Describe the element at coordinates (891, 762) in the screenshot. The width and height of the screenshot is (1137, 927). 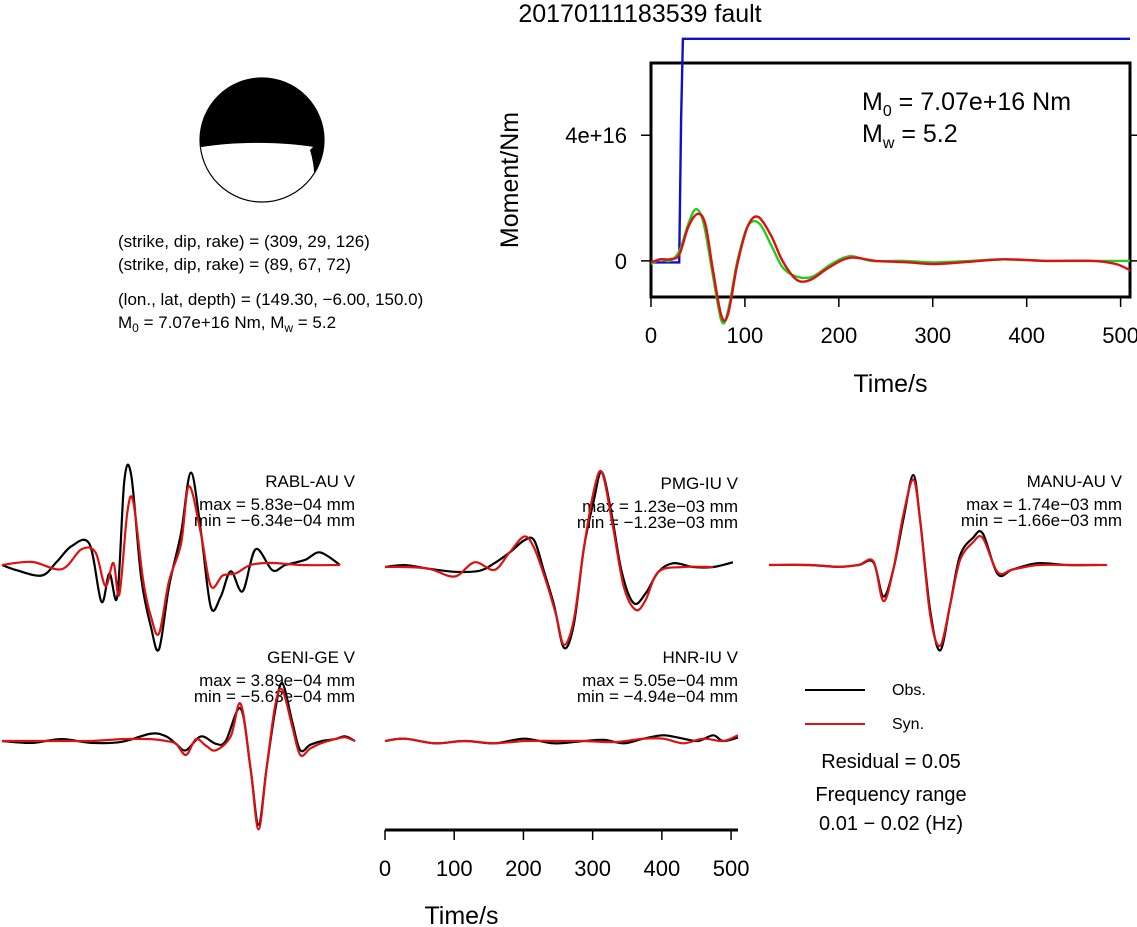
I see `residual: Residual = 0.05` at that location.